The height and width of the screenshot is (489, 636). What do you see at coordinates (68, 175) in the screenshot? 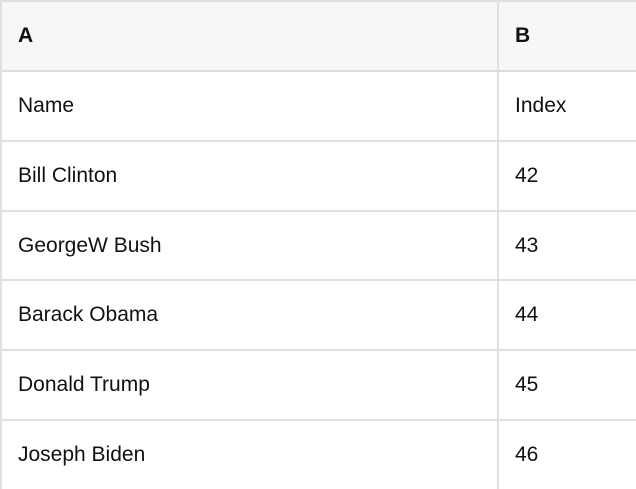
I see `cell-text: Bill Clinton` at bounding box center [68, 175].